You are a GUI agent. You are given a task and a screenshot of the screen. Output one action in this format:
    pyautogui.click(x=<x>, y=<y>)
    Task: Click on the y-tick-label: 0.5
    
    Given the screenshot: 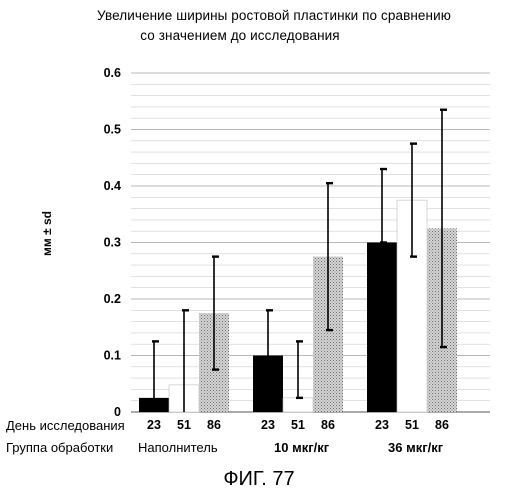 What is the action you would take?
    pyautogui.click(x=112, y=130)
    